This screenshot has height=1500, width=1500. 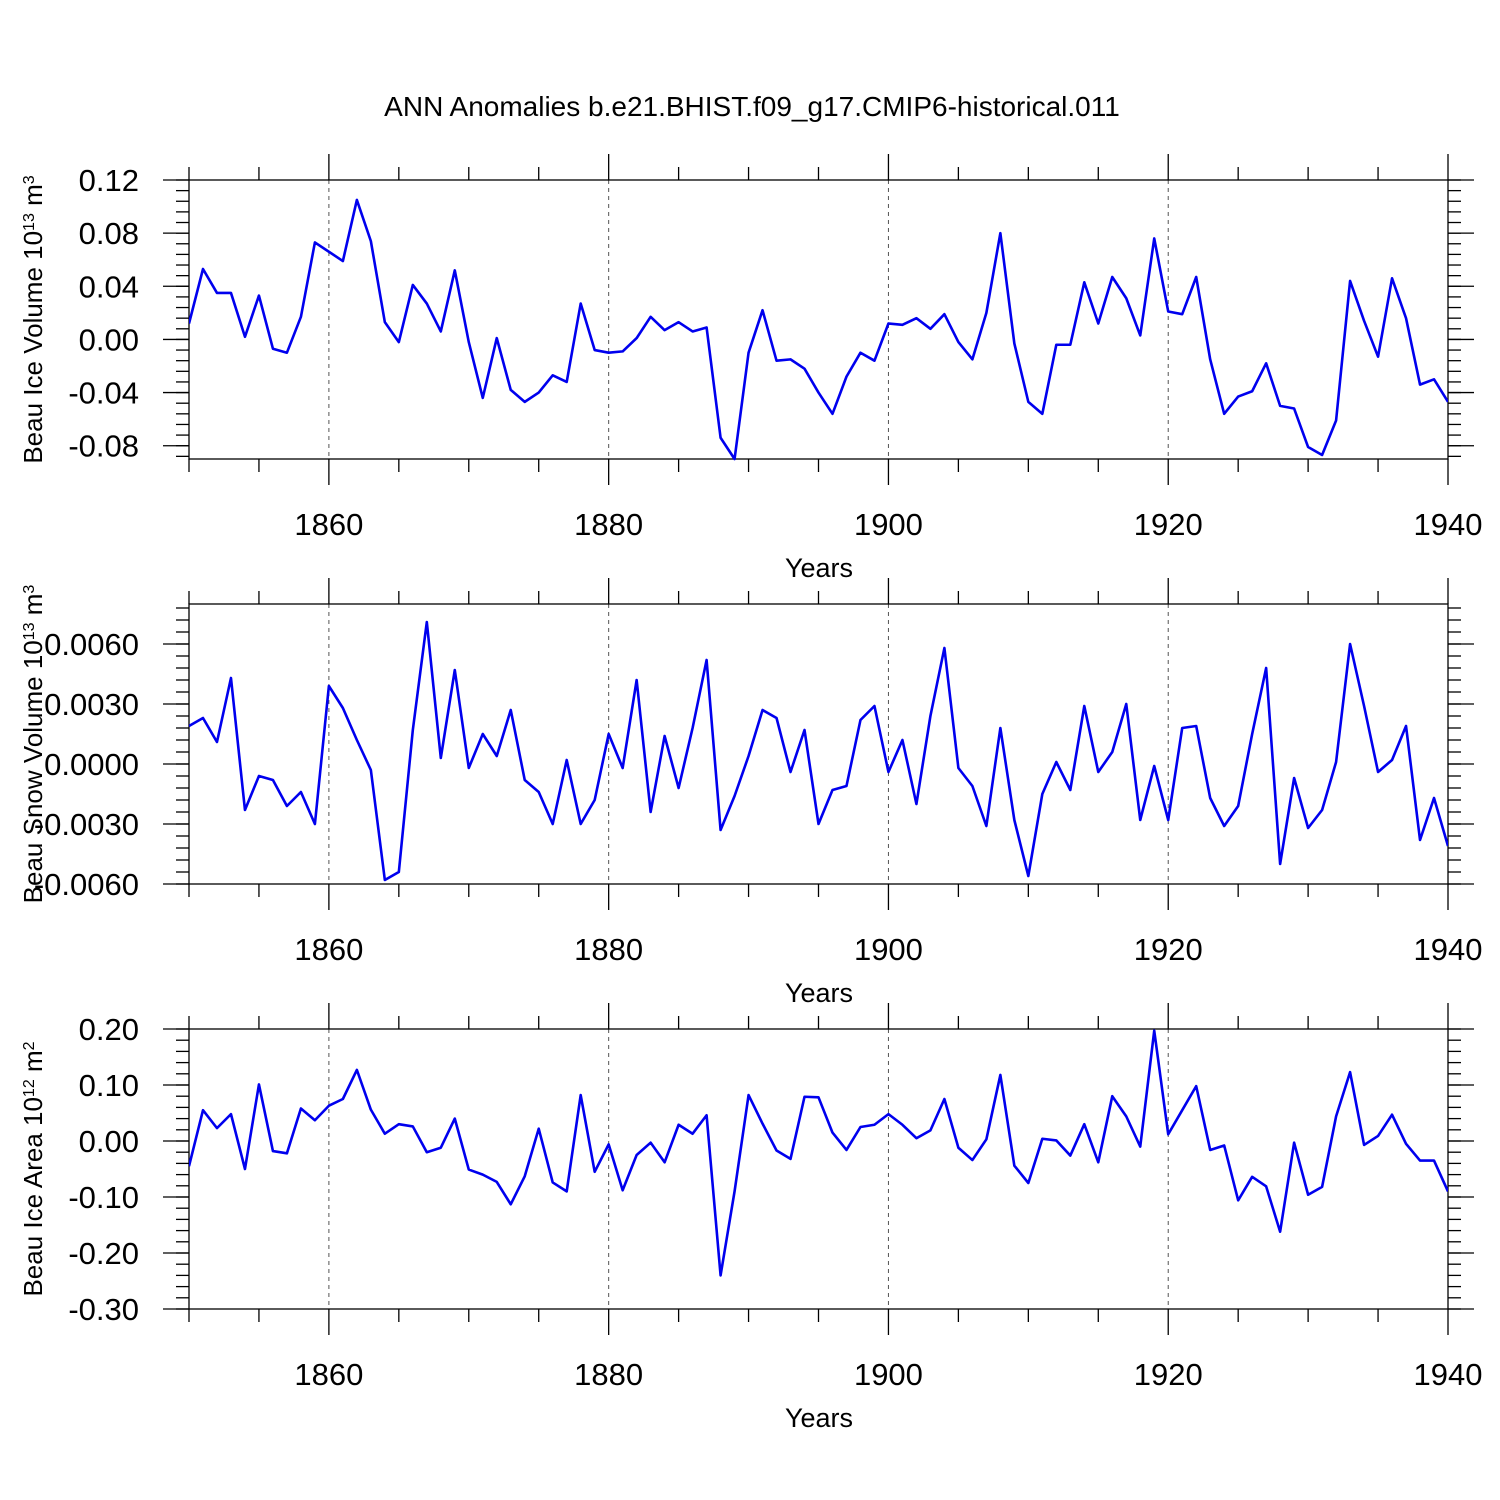 I want to click on y-tick-label: 0.0000, so click(x=91, y=764).